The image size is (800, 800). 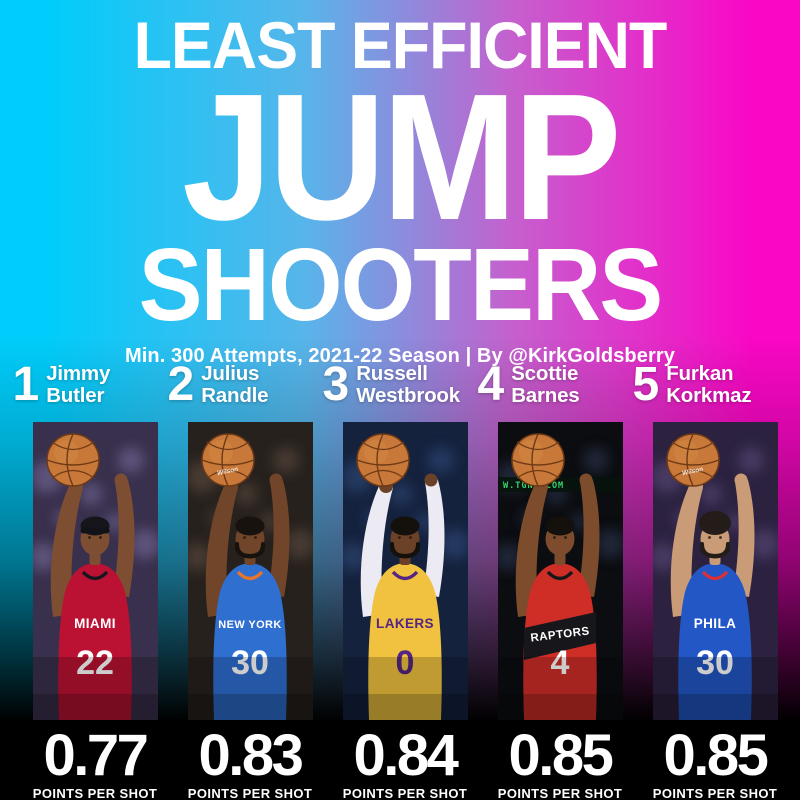 I want to click on player-last-name: Korkmaz, so click(x=709, y=395).